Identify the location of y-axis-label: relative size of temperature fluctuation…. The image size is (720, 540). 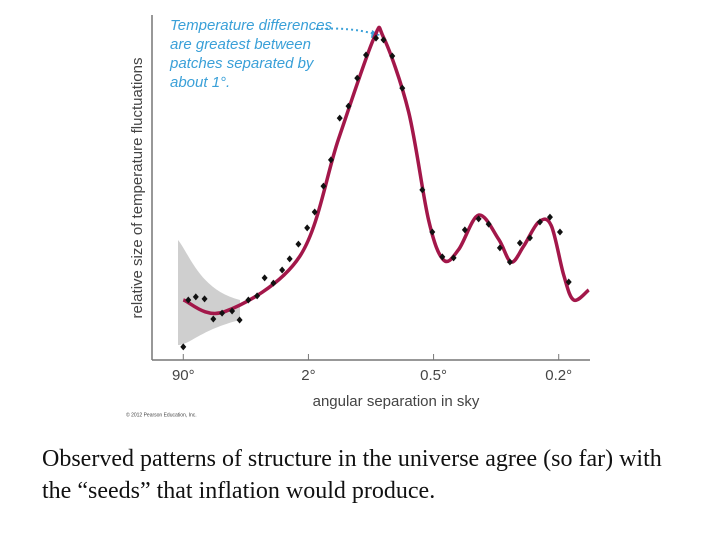
(137, 188).